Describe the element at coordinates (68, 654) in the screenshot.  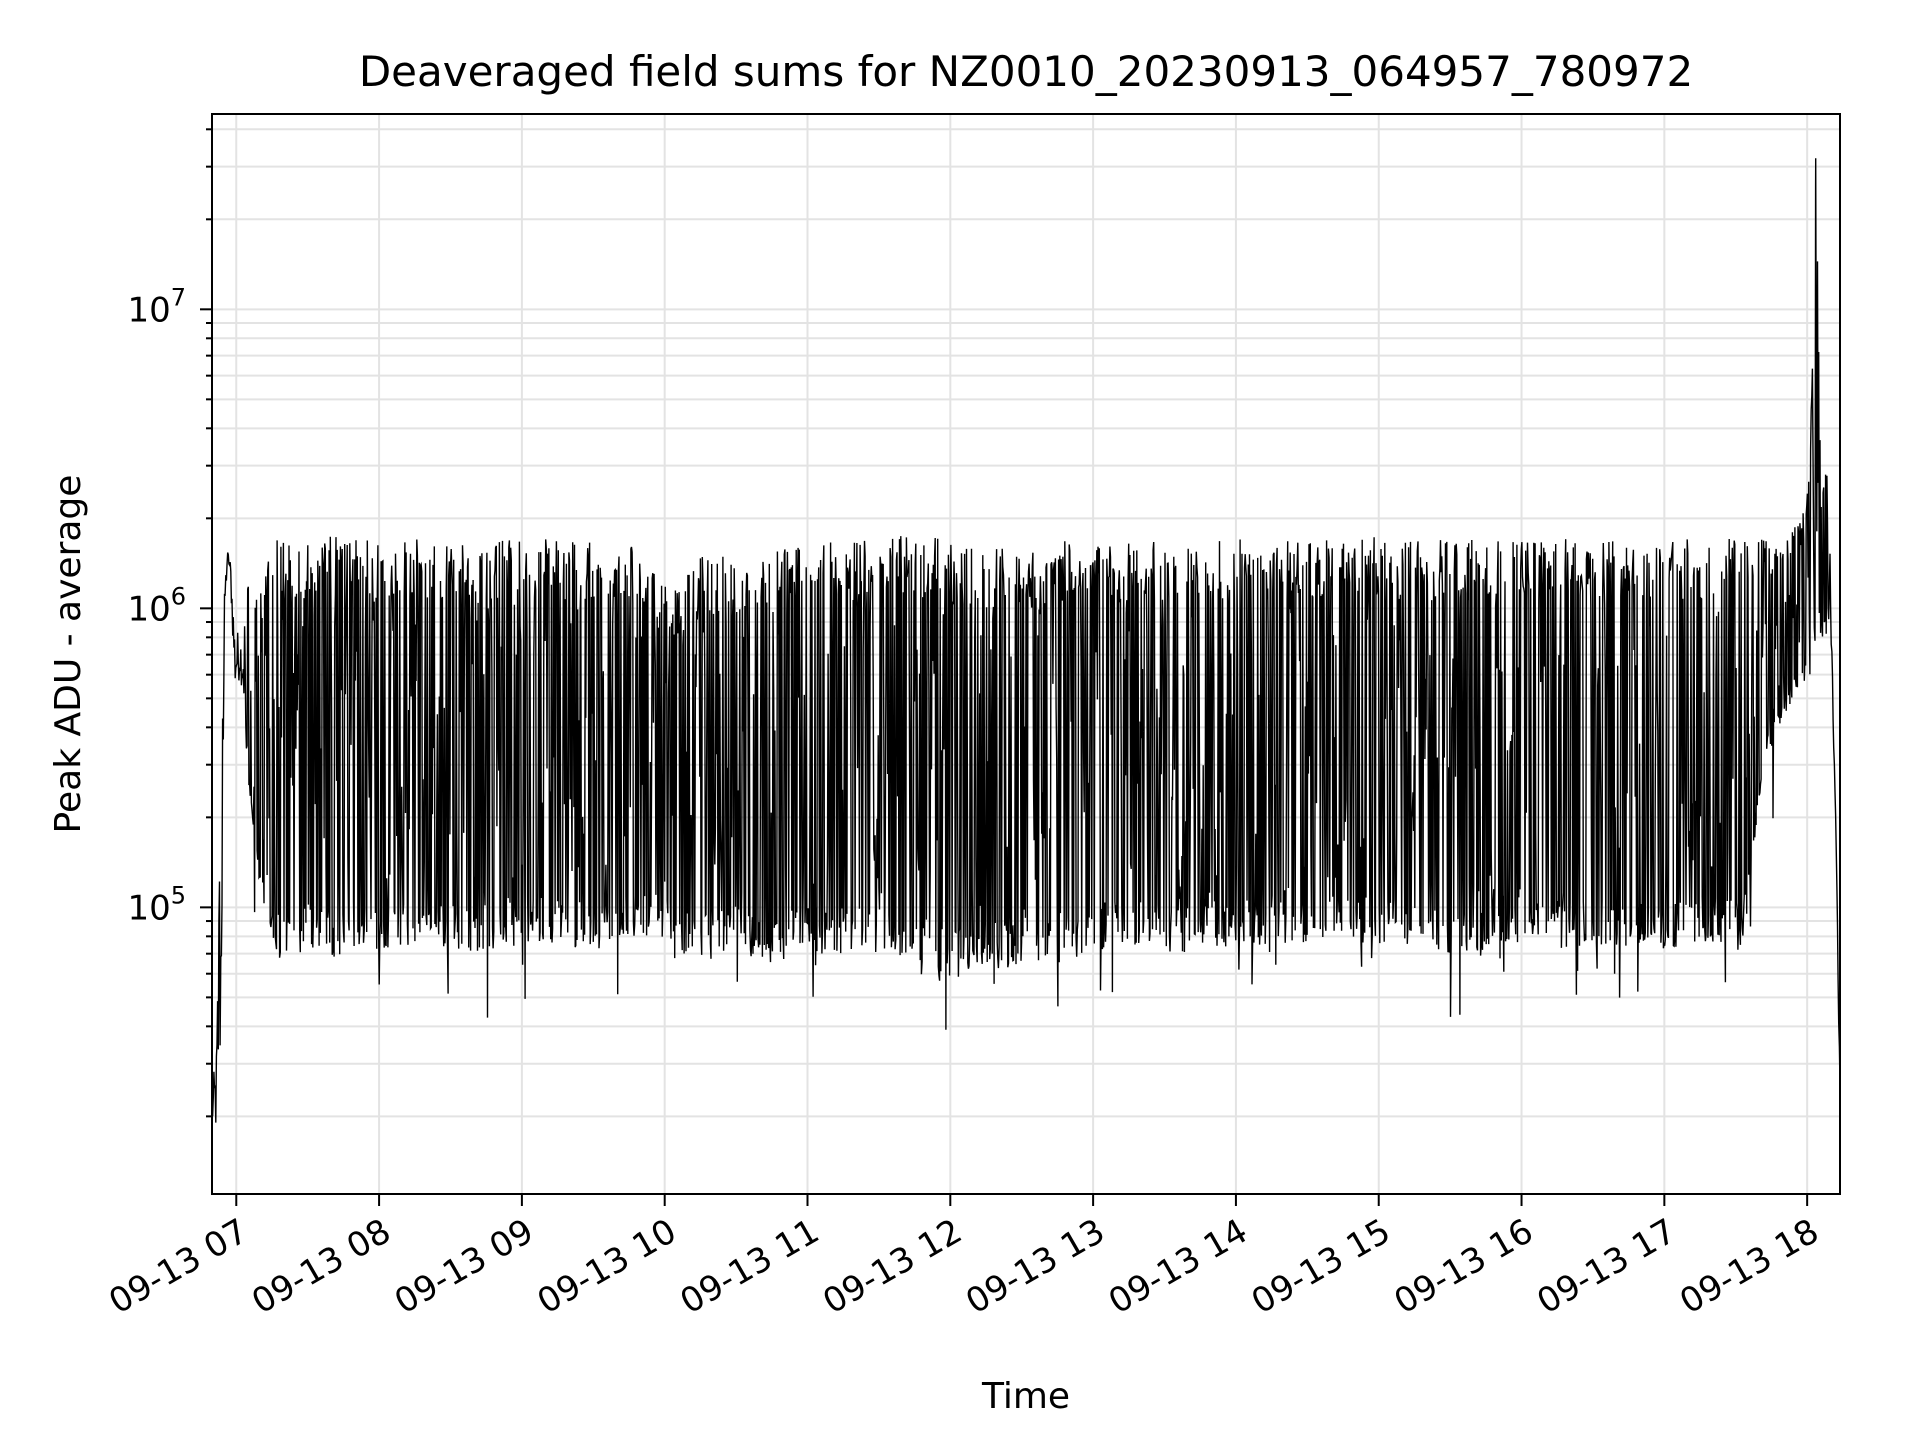
I see `y-axis-title: Peak ADU - average` at that location.